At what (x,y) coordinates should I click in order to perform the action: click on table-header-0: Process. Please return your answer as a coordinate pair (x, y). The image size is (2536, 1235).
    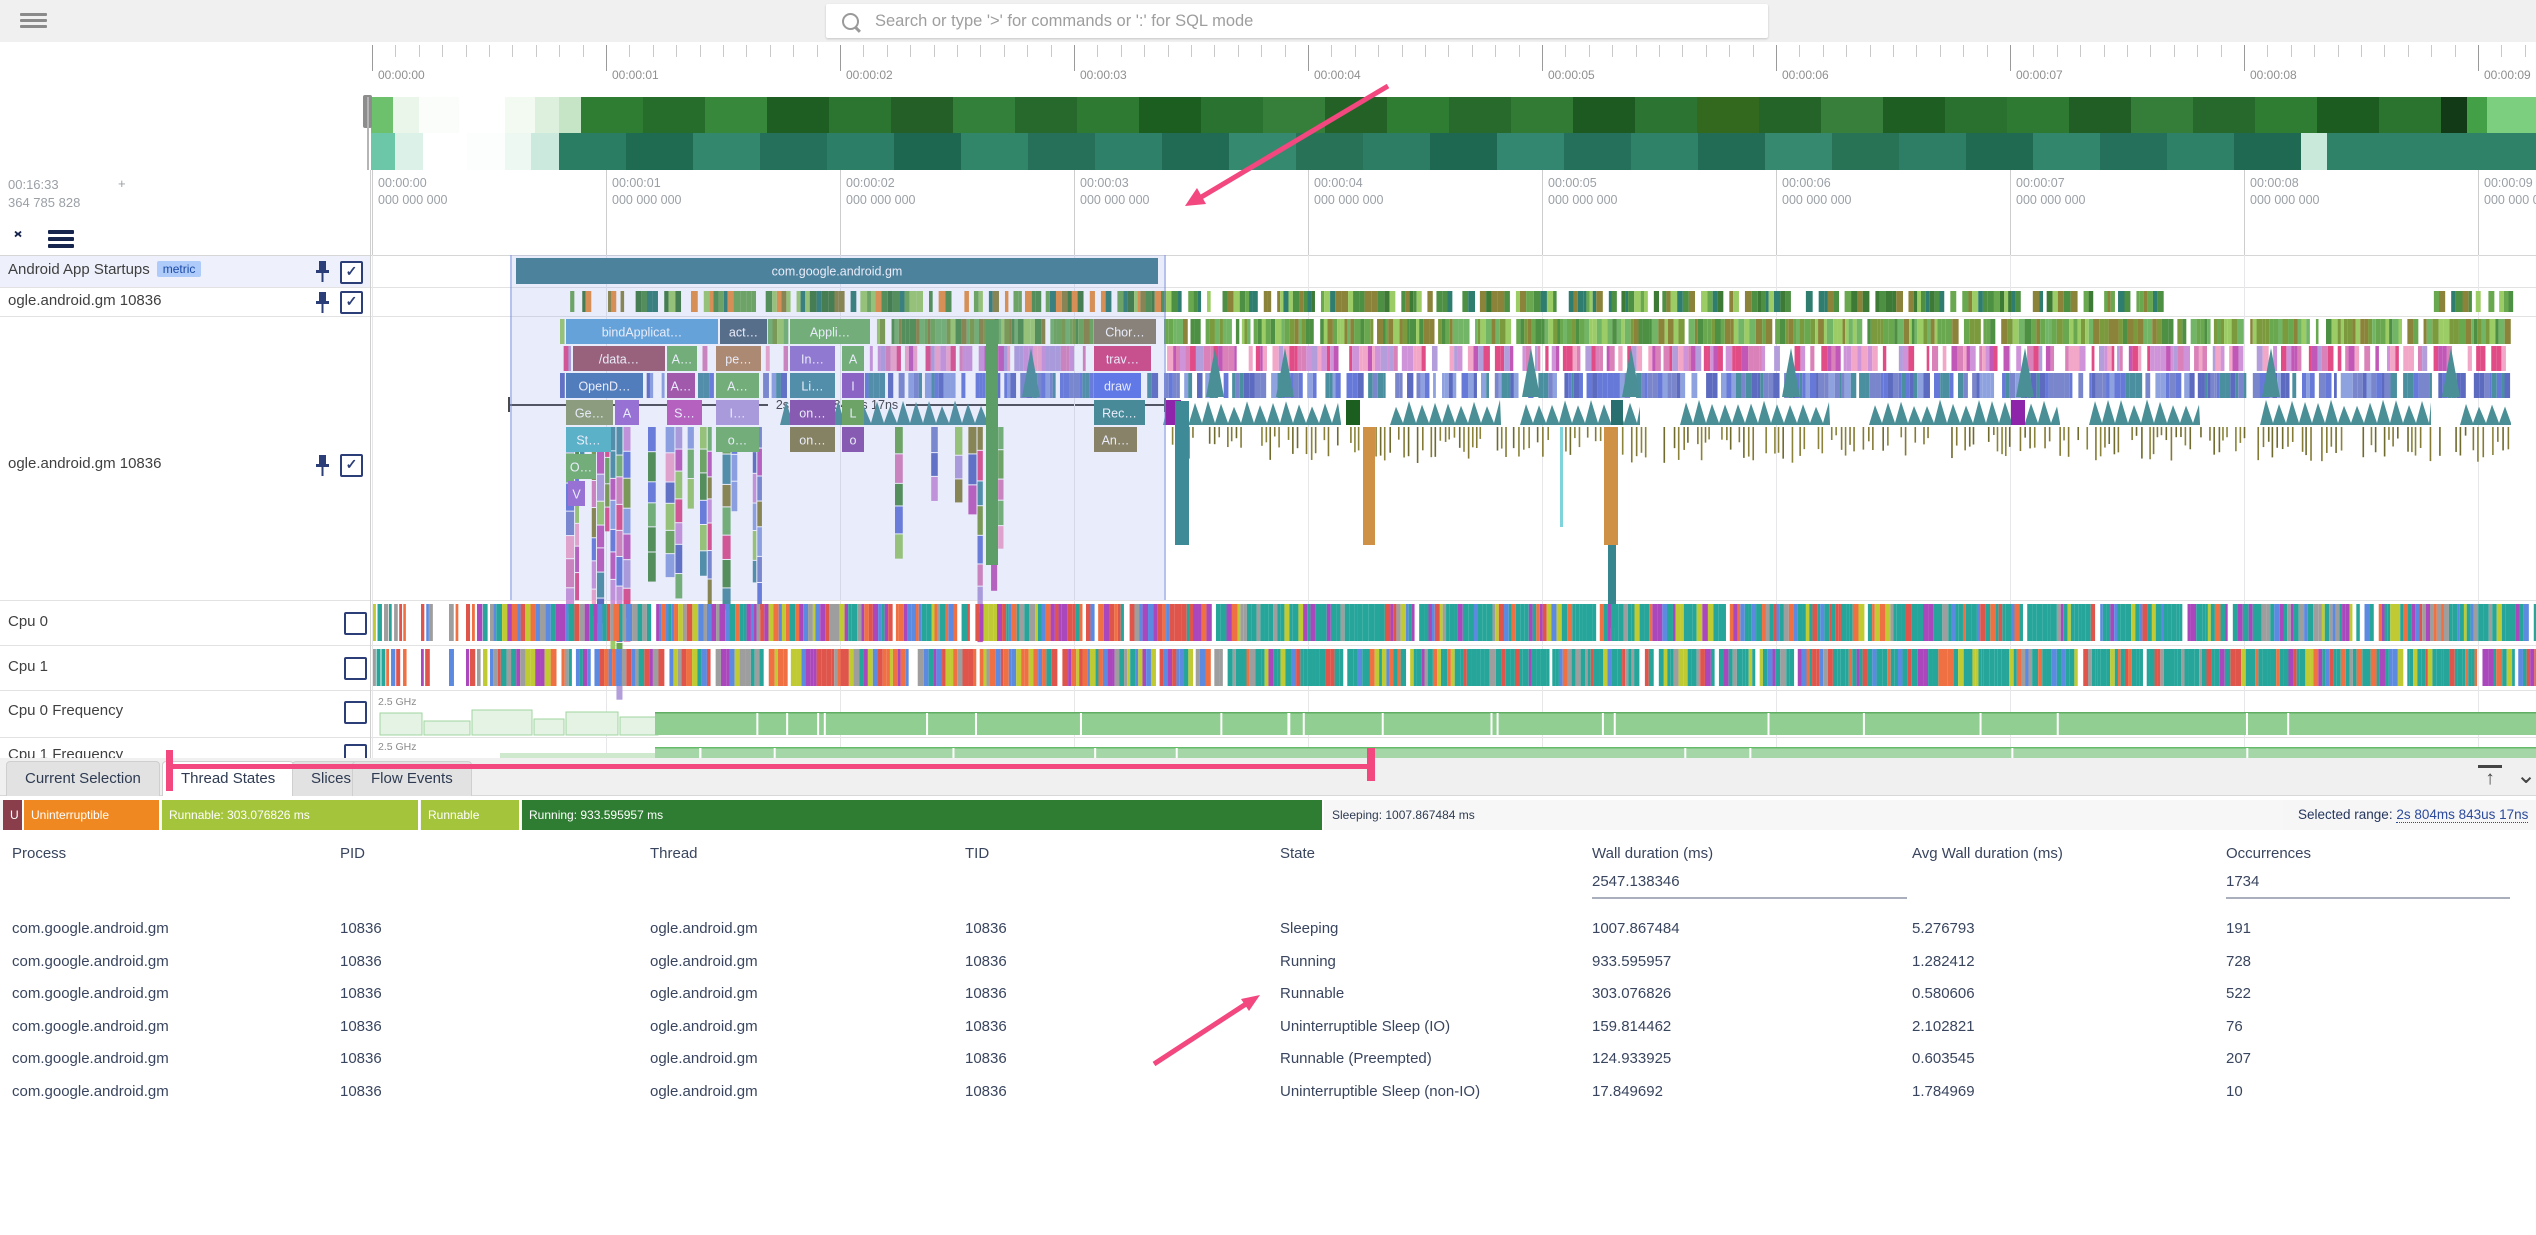
    Looking at the image, I should click on (39, 853).